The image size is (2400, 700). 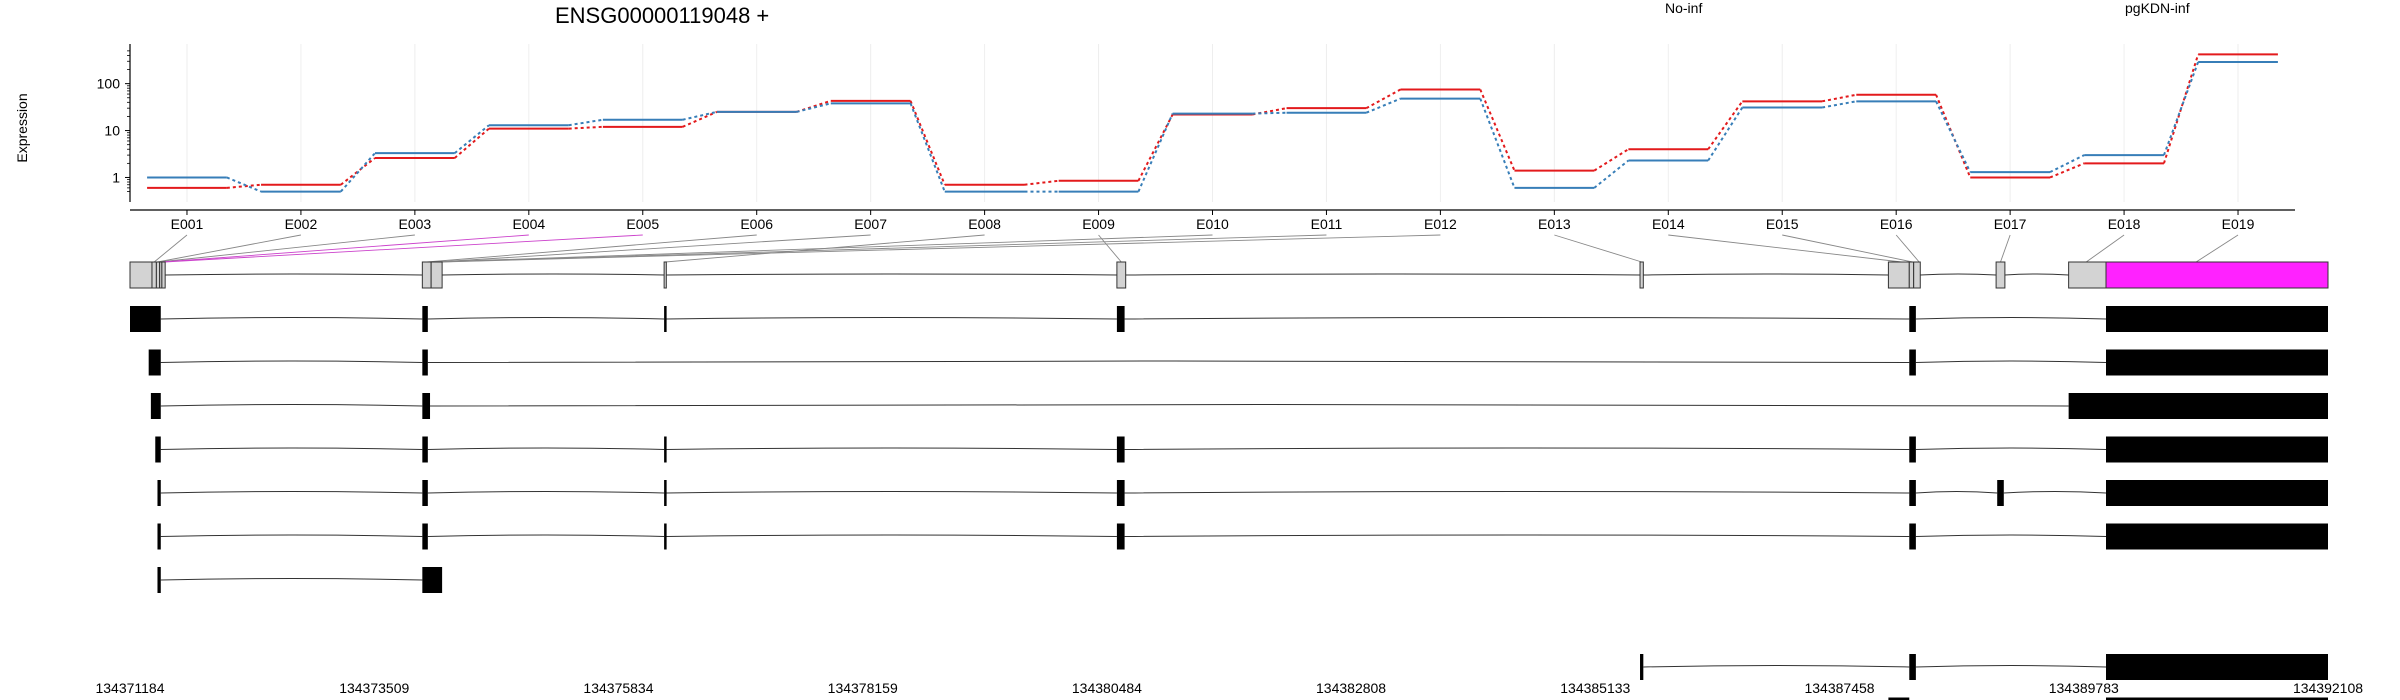 I want to click on y-axis: 1 10 100, so click(x=114, y=123).